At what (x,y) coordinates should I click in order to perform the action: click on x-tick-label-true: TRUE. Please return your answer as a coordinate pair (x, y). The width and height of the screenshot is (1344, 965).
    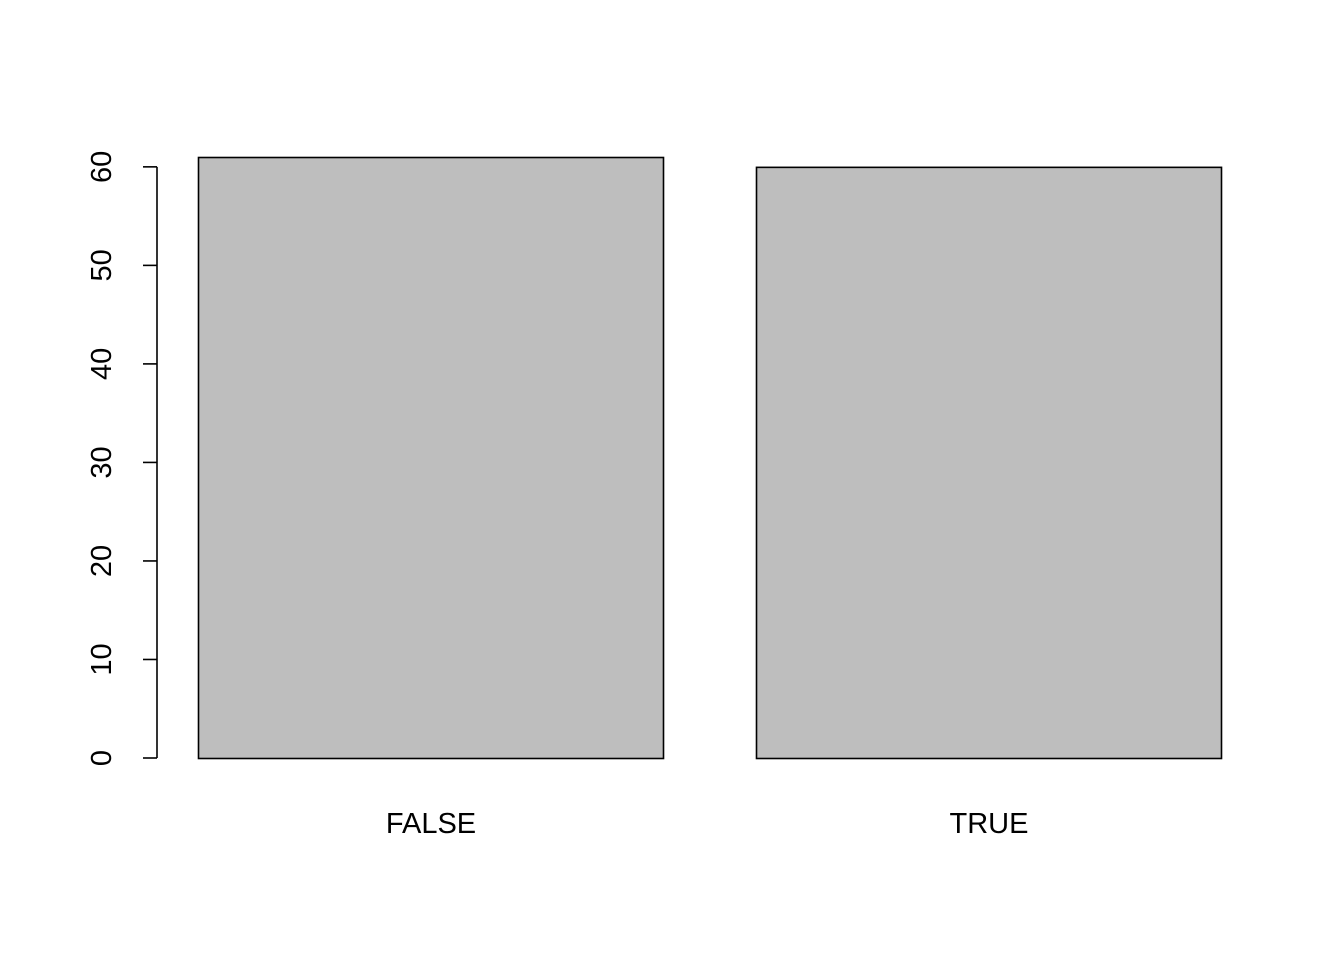
    Looking at the image, I should click on (989, 824).